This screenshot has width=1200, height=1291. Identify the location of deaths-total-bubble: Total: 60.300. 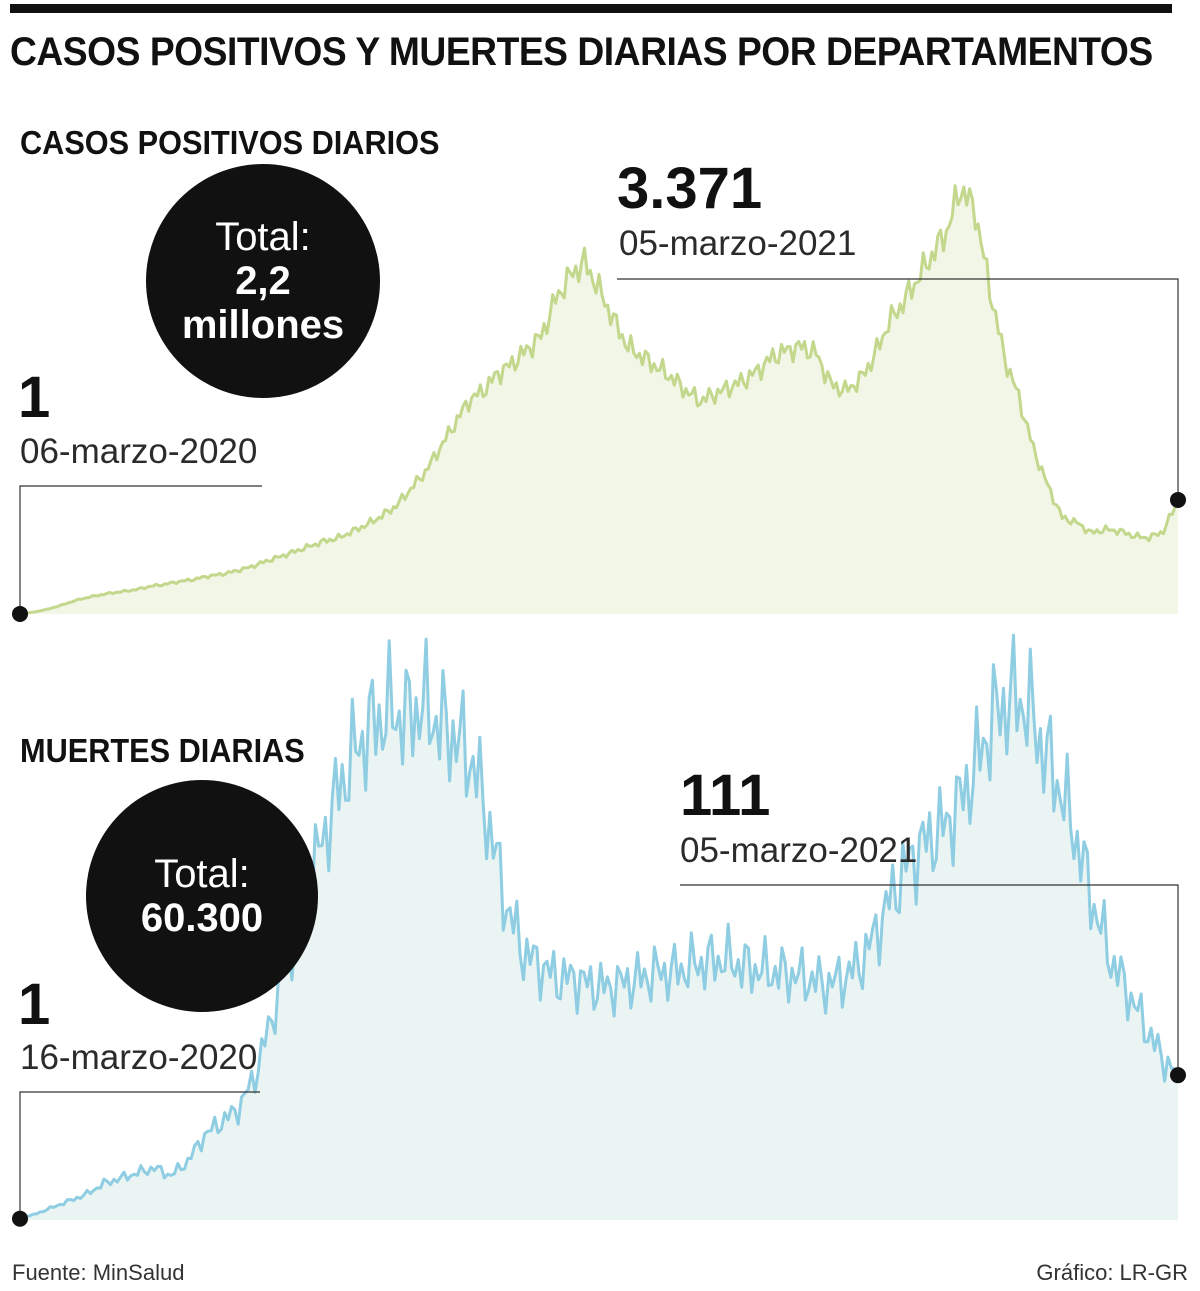
(202, 896).